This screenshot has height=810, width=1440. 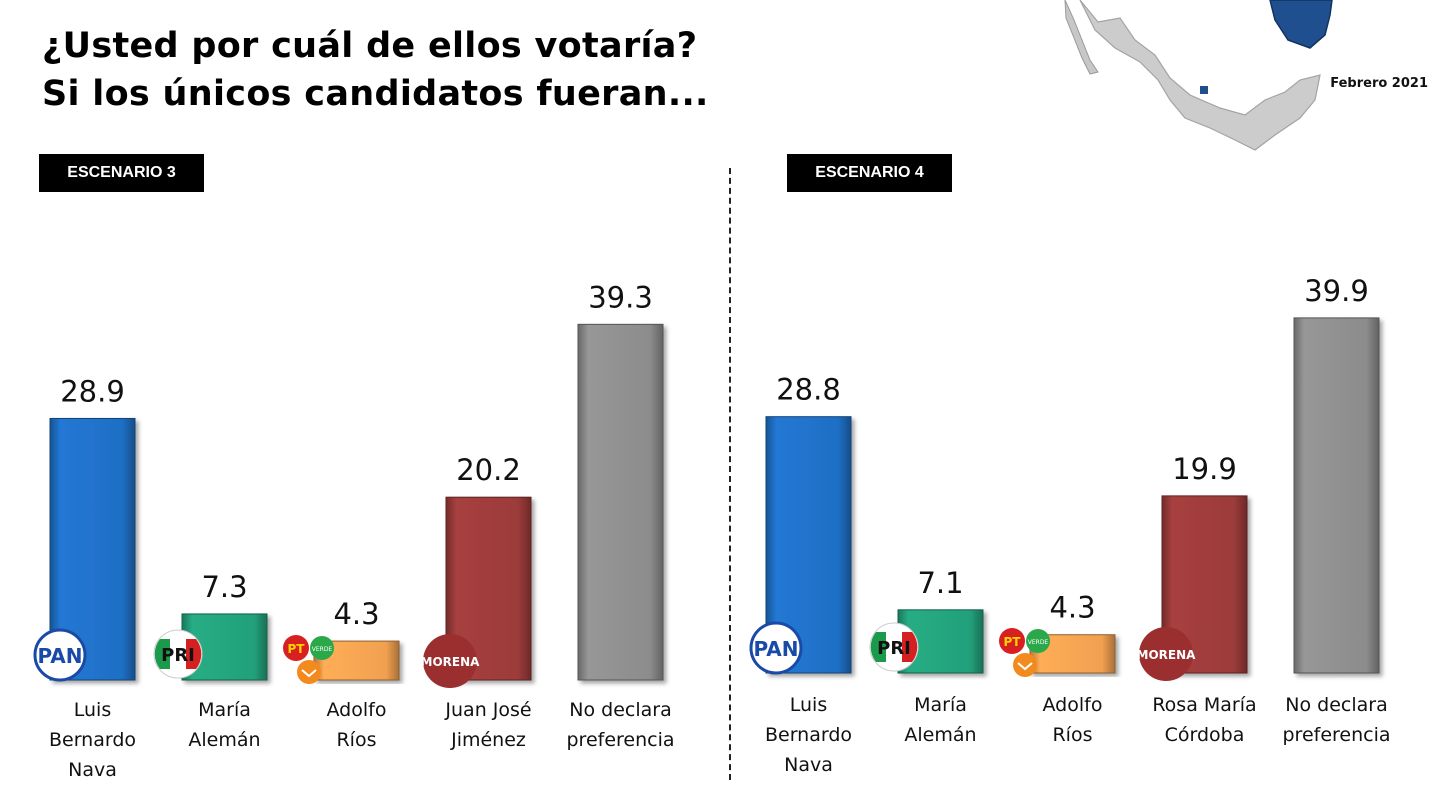 I want to click on category-label-scenario3-2: Adolfo, so click(x=357, y=710).